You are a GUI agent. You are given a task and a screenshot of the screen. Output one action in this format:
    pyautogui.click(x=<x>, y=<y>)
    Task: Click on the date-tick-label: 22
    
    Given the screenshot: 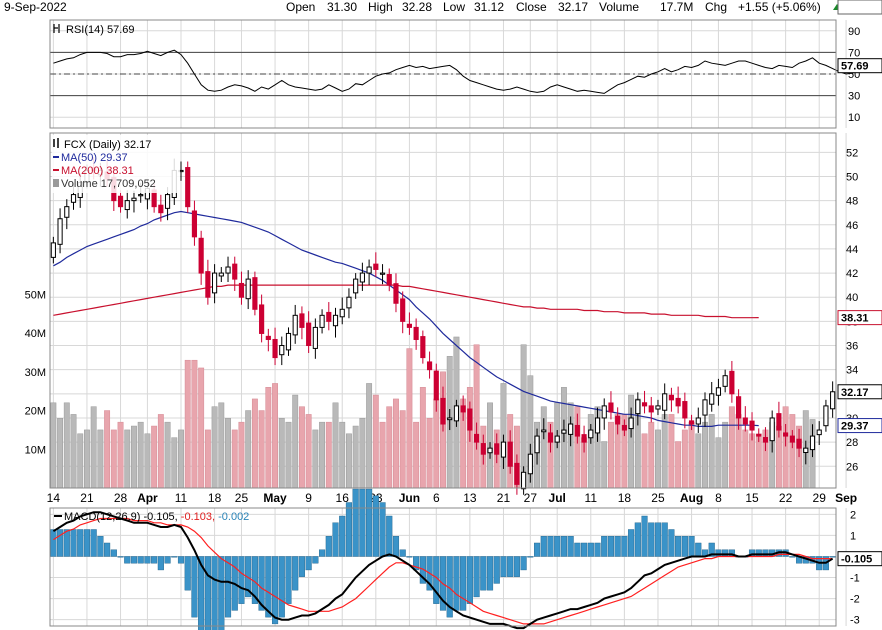 What is the action you would take?
    pyautogui.click(x=786, y=498)
    